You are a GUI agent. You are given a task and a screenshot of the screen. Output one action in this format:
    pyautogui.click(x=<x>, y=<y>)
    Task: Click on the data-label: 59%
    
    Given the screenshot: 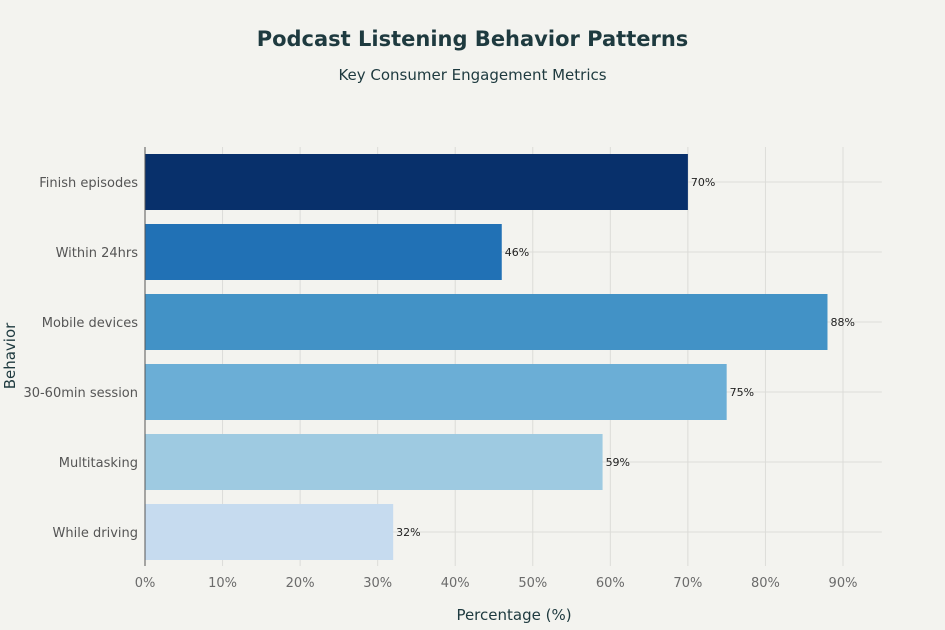 What is the action you would take?
    pyautogui.click(x=618, y=462)
    